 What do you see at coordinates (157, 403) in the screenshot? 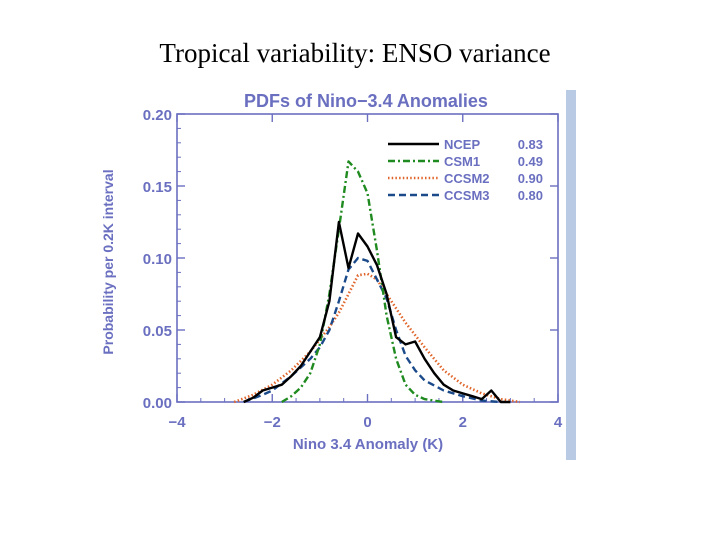
I see `y-tick-label: 0.00` at bounding box center [157, 403].